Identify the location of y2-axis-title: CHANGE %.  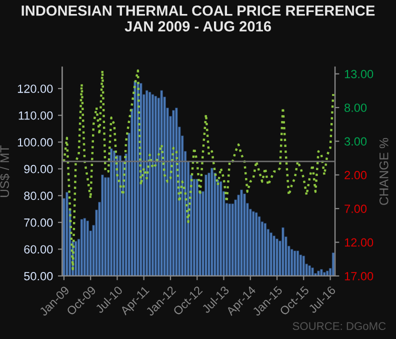
(383, 171).